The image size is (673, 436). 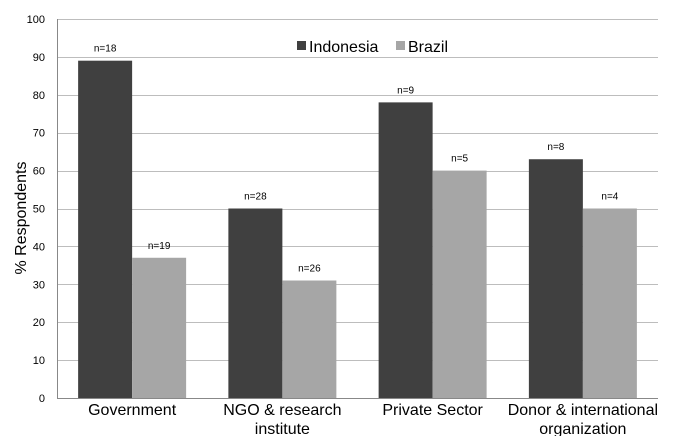 I want to click on y-tick-label: 20, so click(x=39, y=323).